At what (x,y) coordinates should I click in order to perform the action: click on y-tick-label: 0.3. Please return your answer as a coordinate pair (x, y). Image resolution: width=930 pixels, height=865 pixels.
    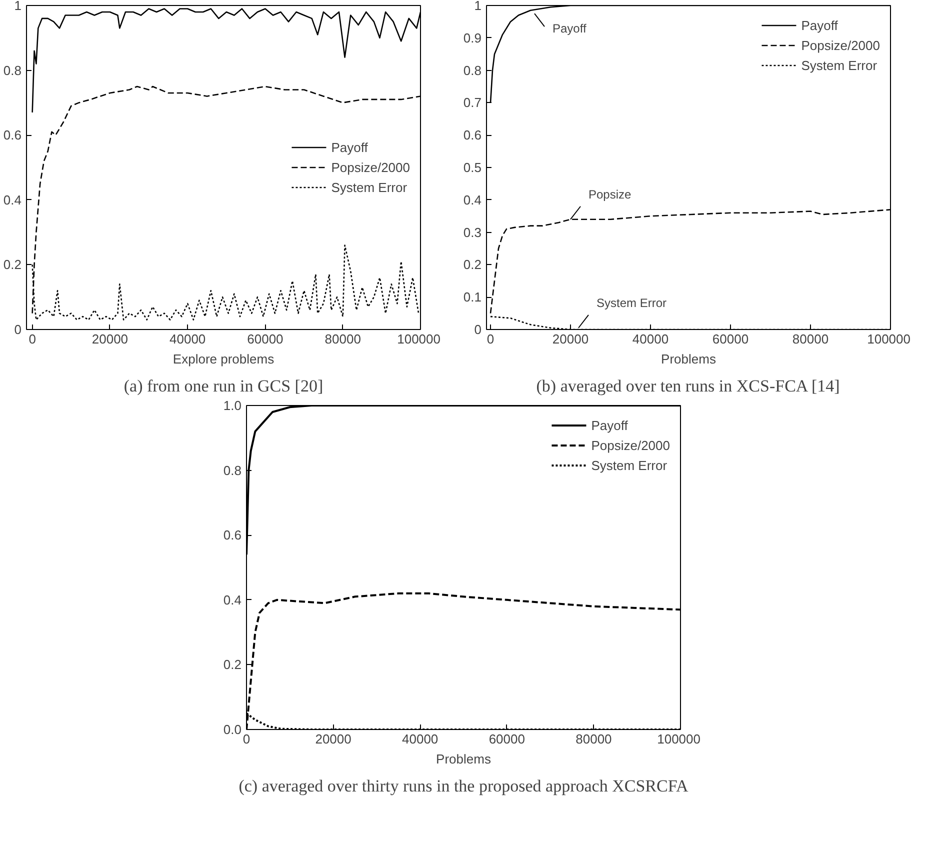
    Looking at the image, I should click on (472, 232).